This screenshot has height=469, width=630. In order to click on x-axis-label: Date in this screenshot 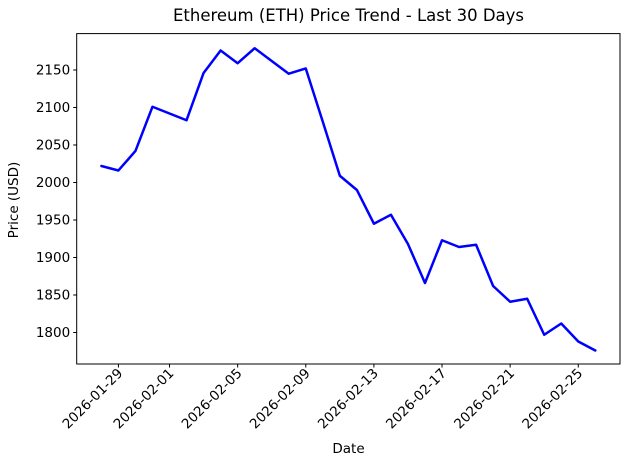, I will do `click(348, 449)`.